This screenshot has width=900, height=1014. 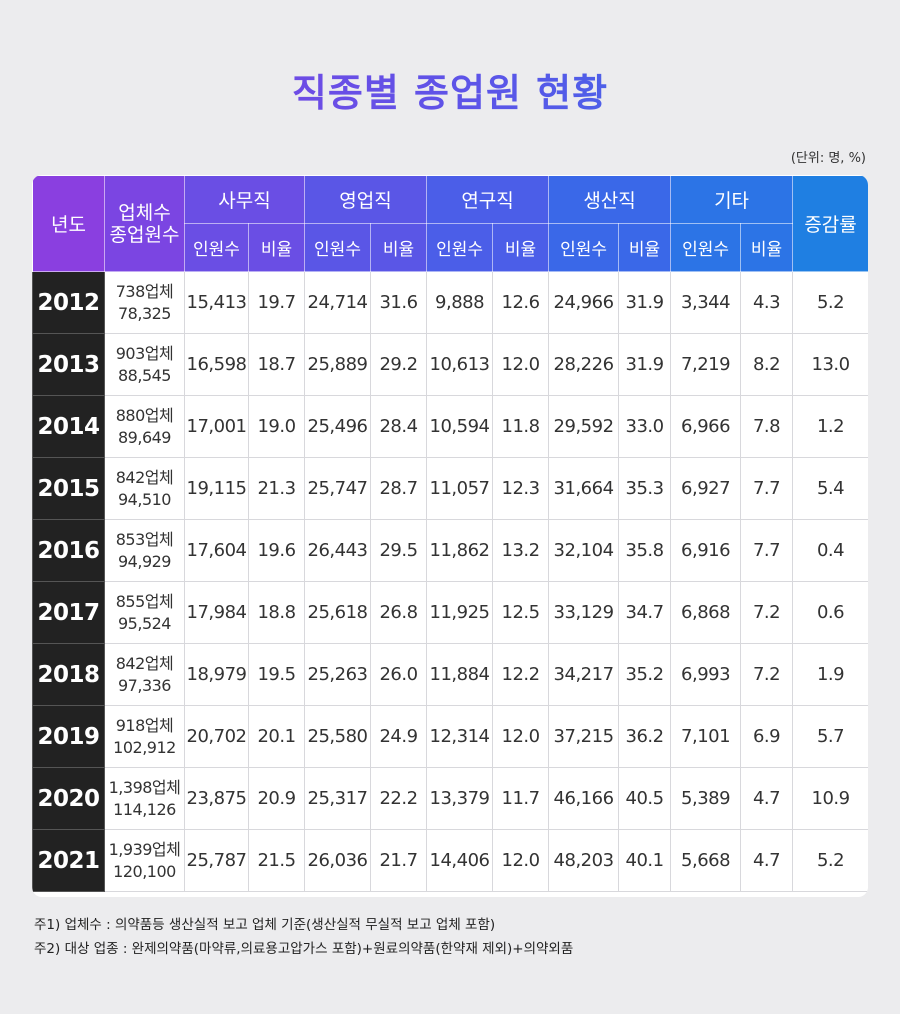 I want to click on employee-count: 88,545, so click(x=144, y=375).